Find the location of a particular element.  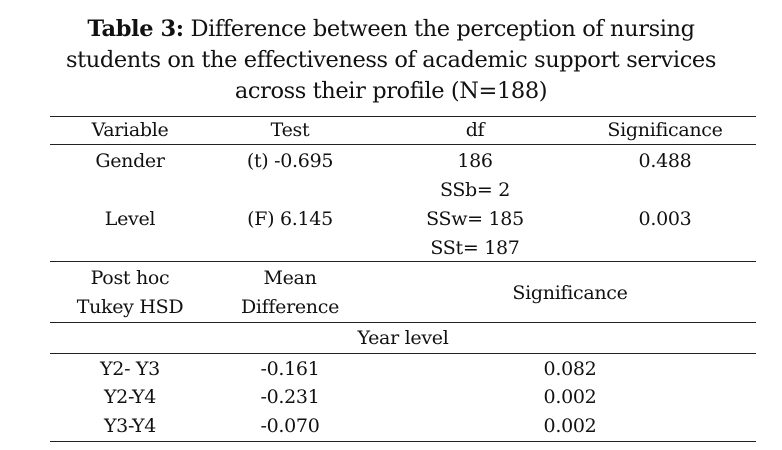

posthoc-row-mean: -0.070 is located at coordinates (290, 426).